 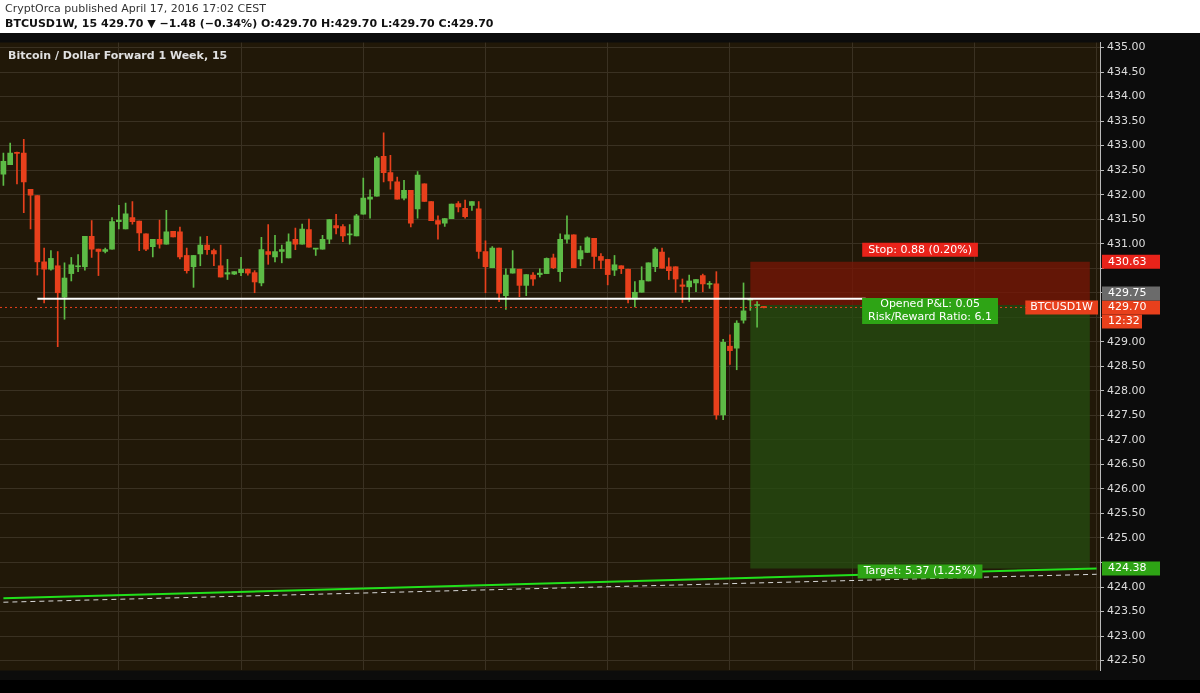 I want to click on y-tick-label: 423.50, so click(x=1126, y=611).